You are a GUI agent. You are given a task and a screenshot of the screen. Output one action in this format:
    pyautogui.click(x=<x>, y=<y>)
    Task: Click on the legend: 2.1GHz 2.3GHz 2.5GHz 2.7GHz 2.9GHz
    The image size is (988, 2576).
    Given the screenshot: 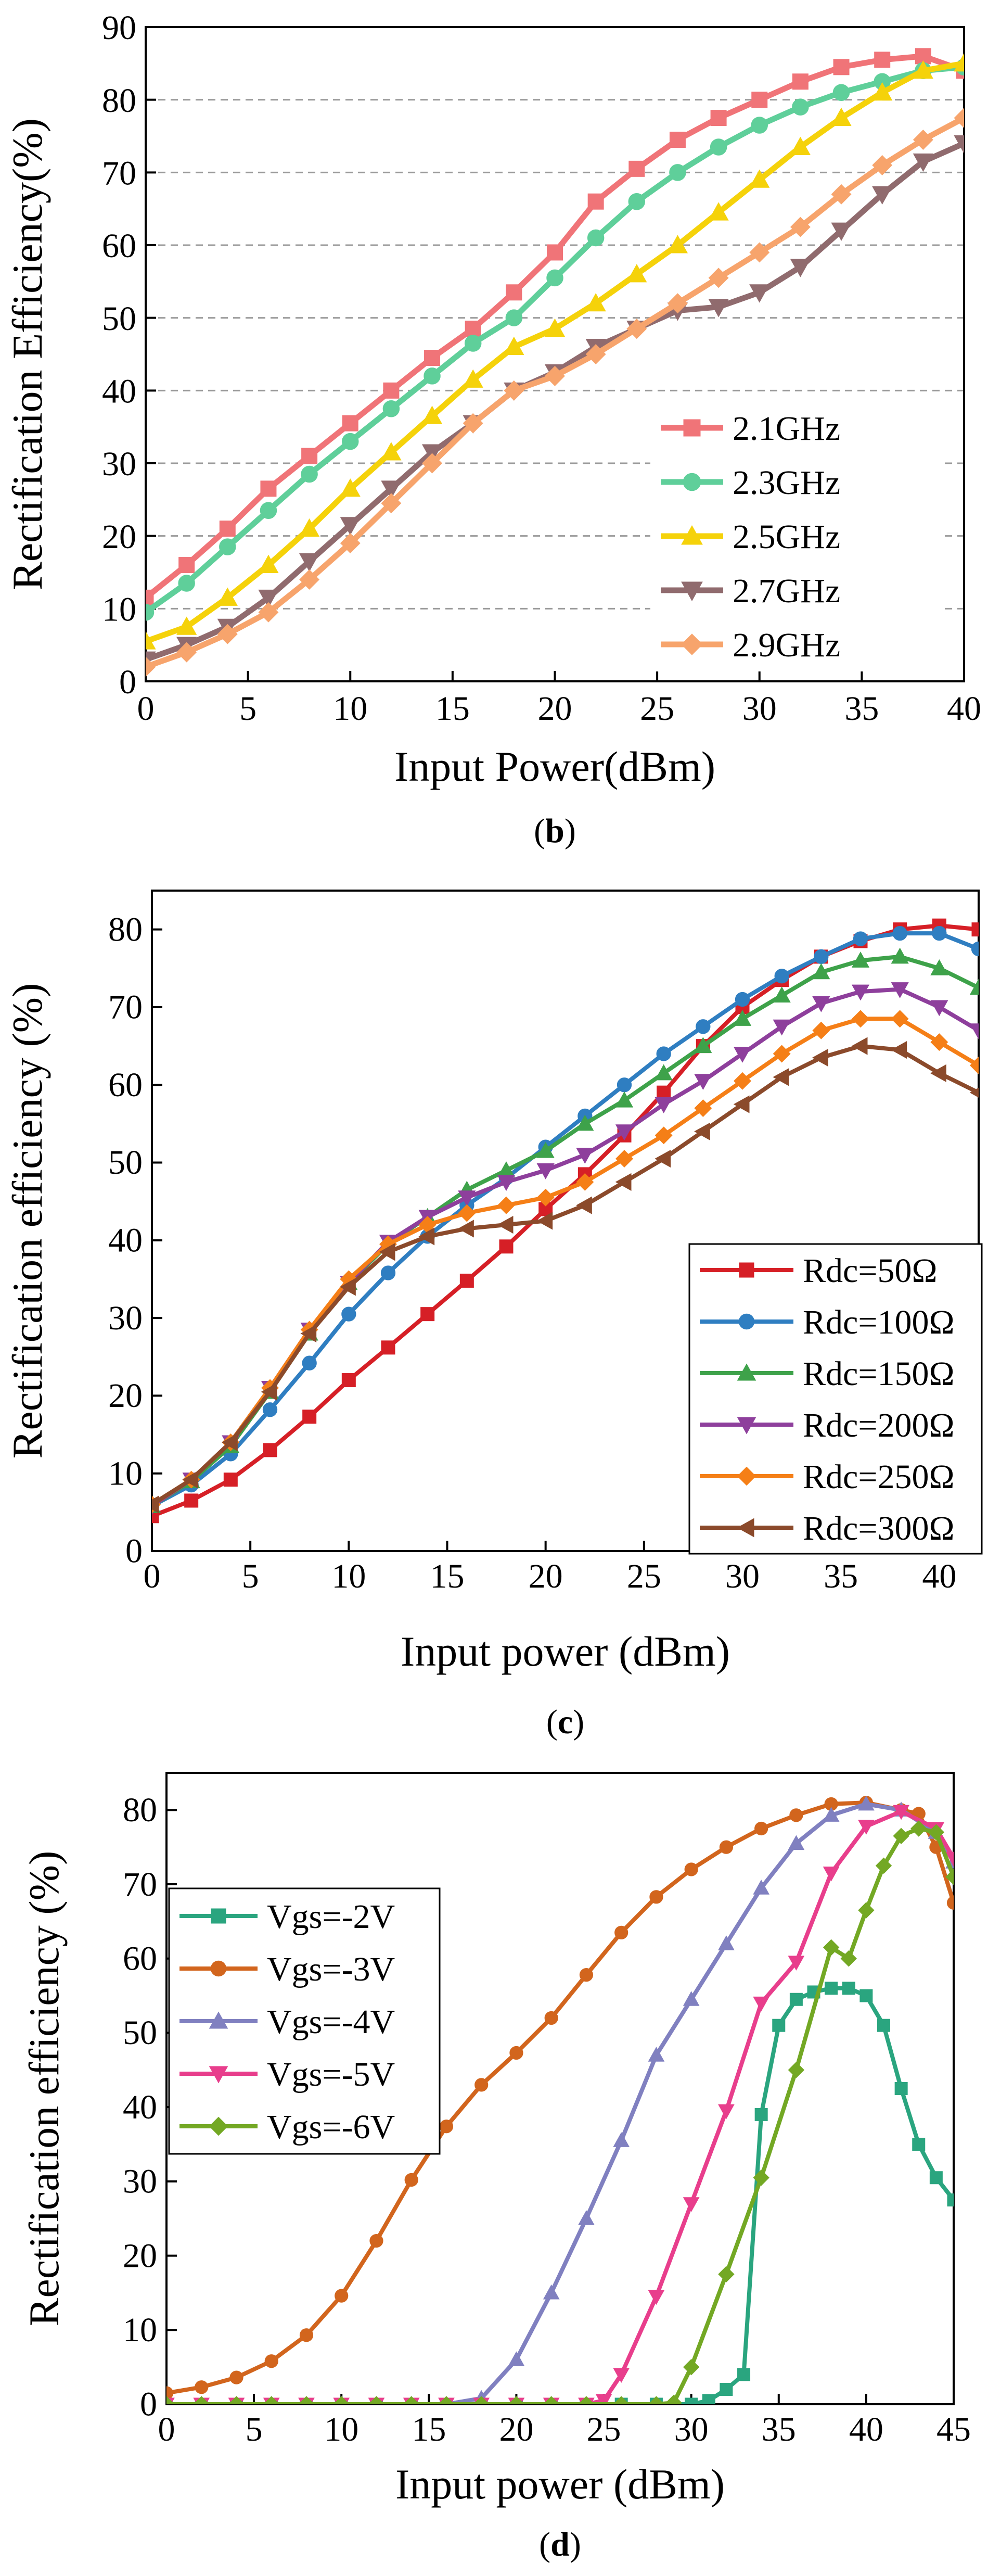 What is the action you would take?
    pyautogui.click(x=796, y=536)
    